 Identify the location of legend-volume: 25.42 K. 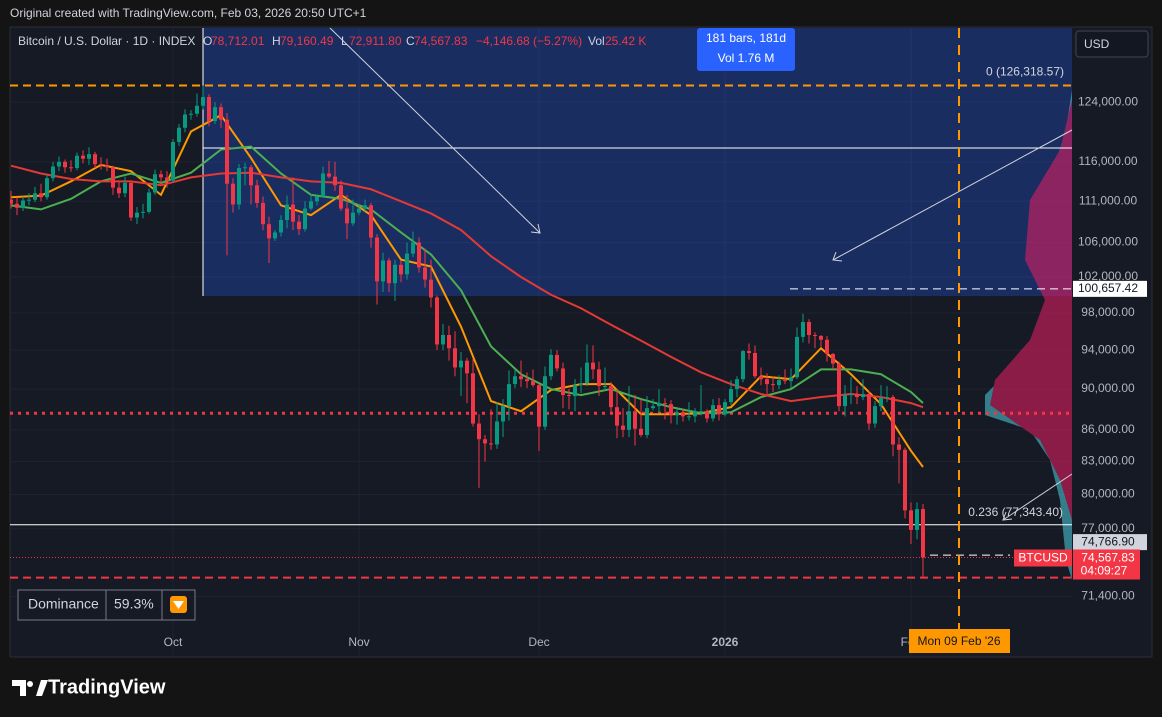
(625, 41).